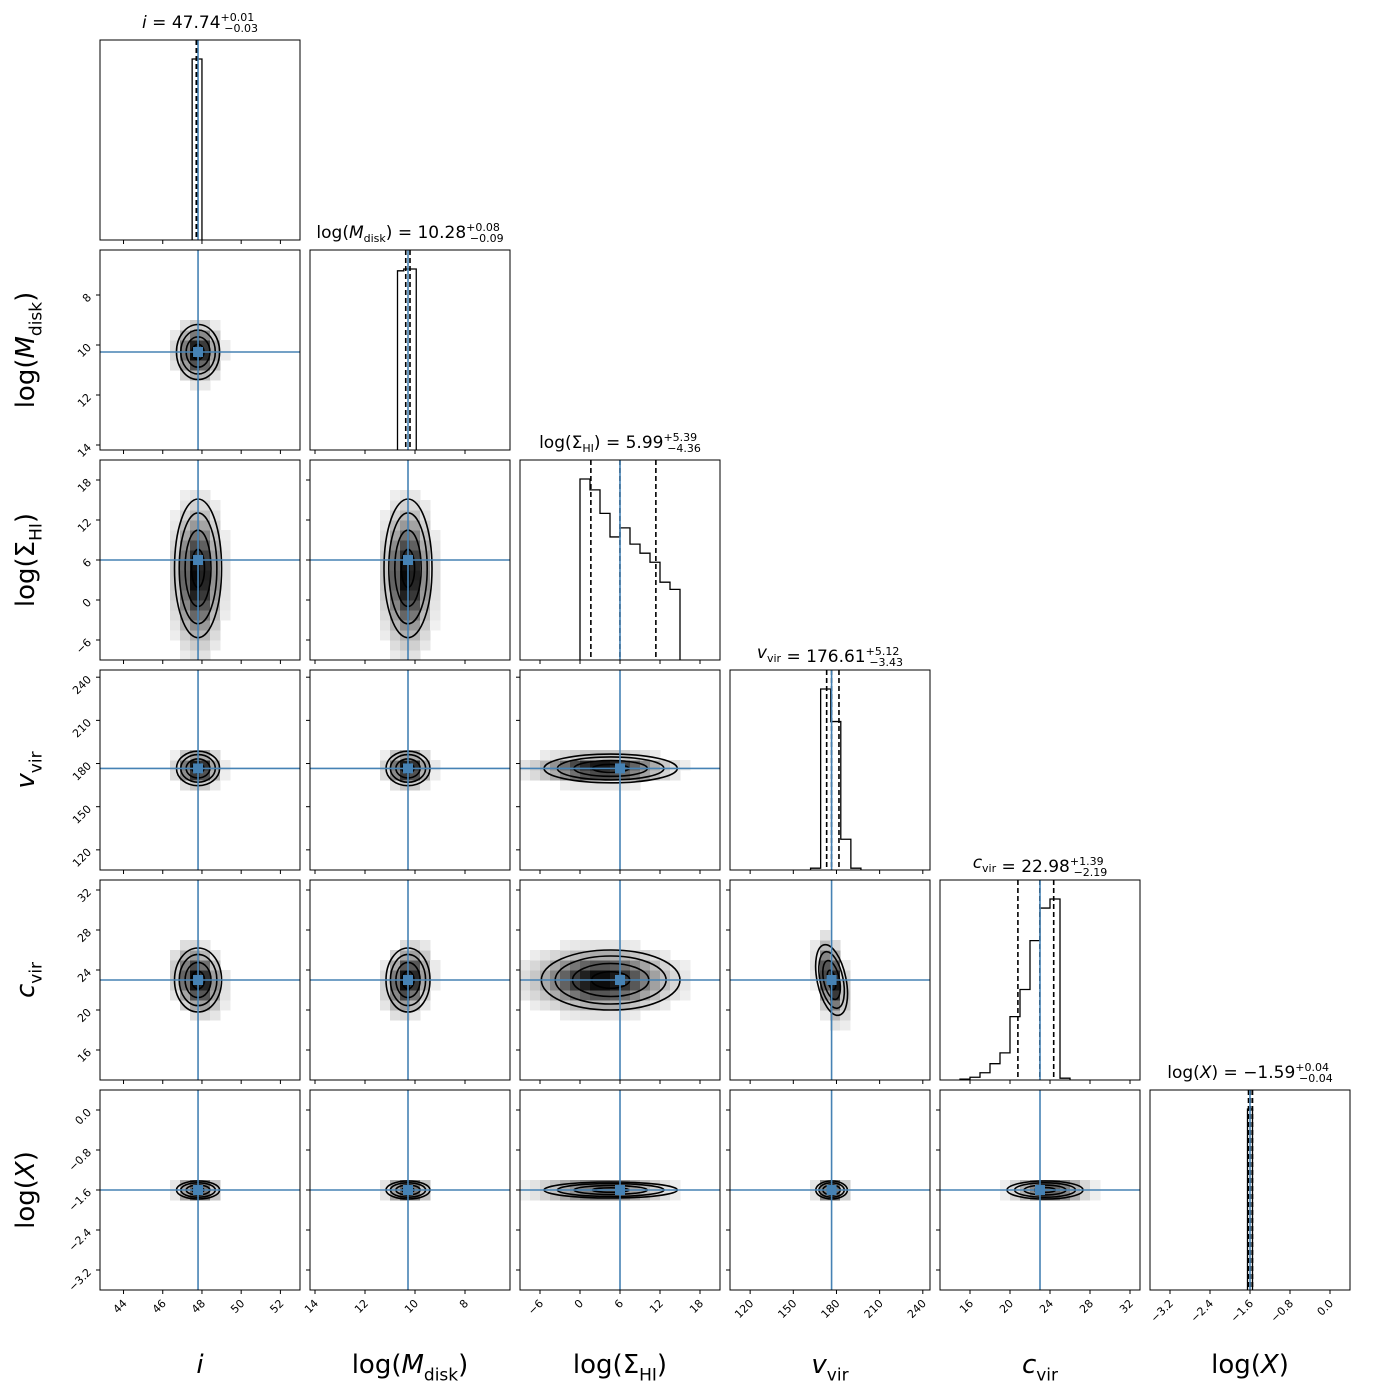 The height and width of the screenshot is (1390, 1390). I want to click on y-tick-label: 0, so click(87, 603).